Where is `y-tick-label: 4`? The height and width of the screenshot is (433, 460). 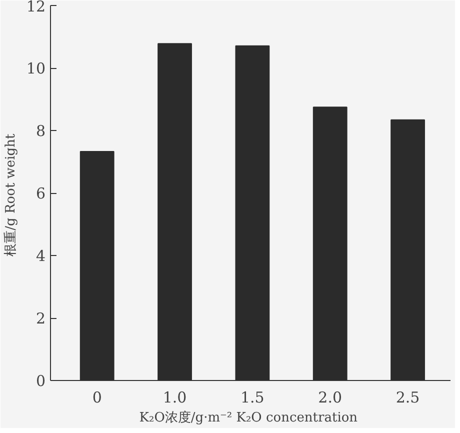
y-tick-label: 4 is located at coordinates (41, 256).